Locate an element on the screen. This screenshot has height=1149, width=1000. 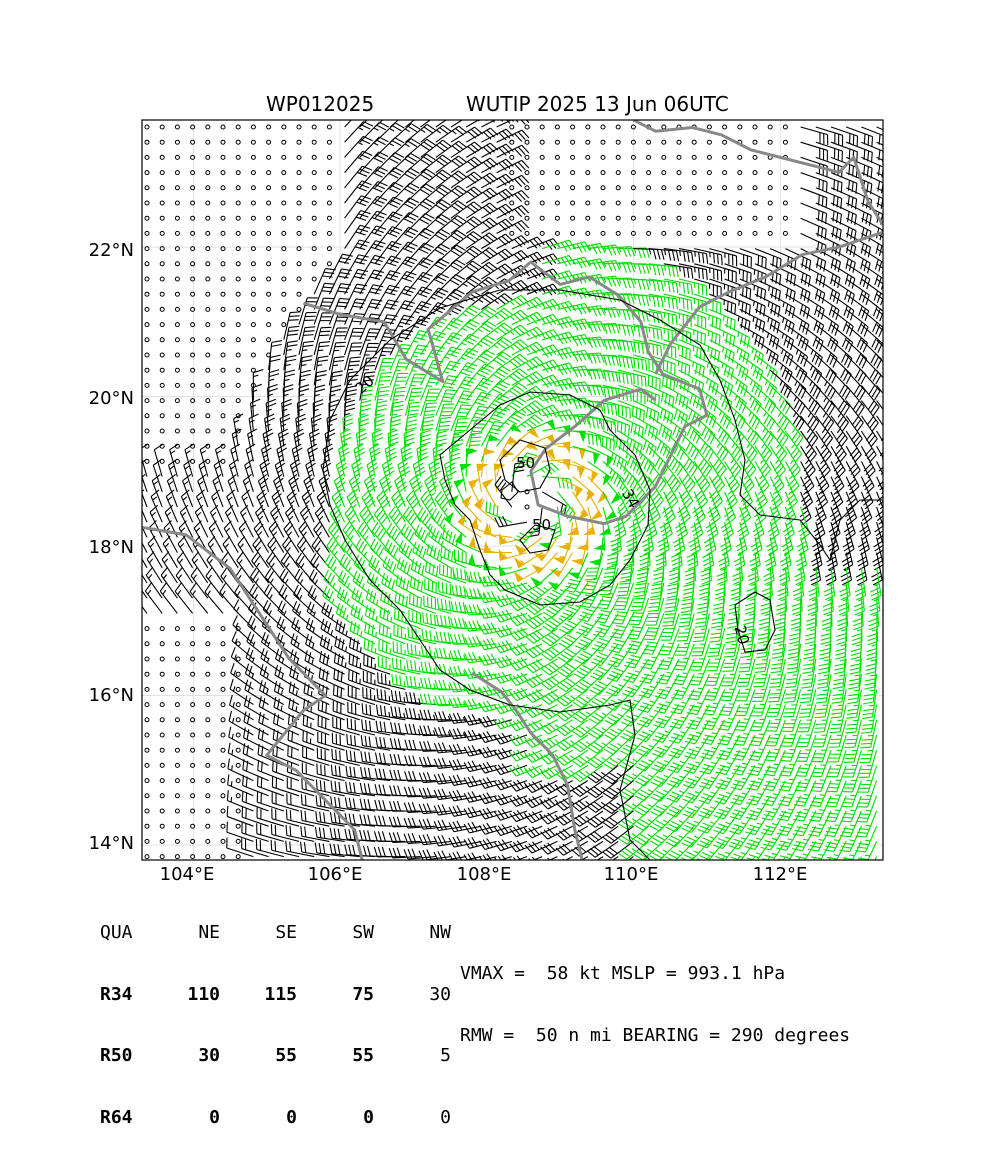
lat-tick-label: 22°N is located at coordinates (104, 250).